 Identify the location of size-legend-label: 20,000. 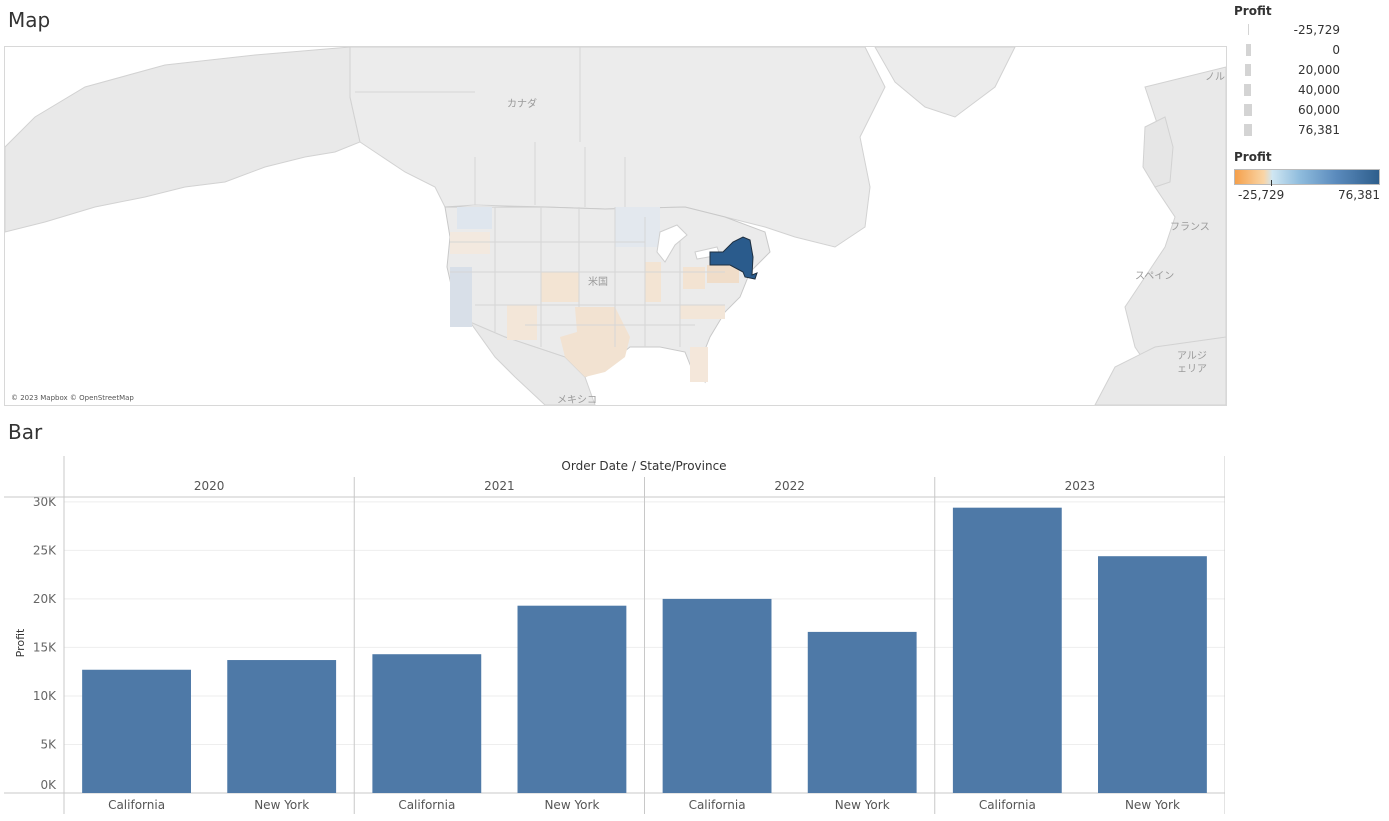
(1319, 70).